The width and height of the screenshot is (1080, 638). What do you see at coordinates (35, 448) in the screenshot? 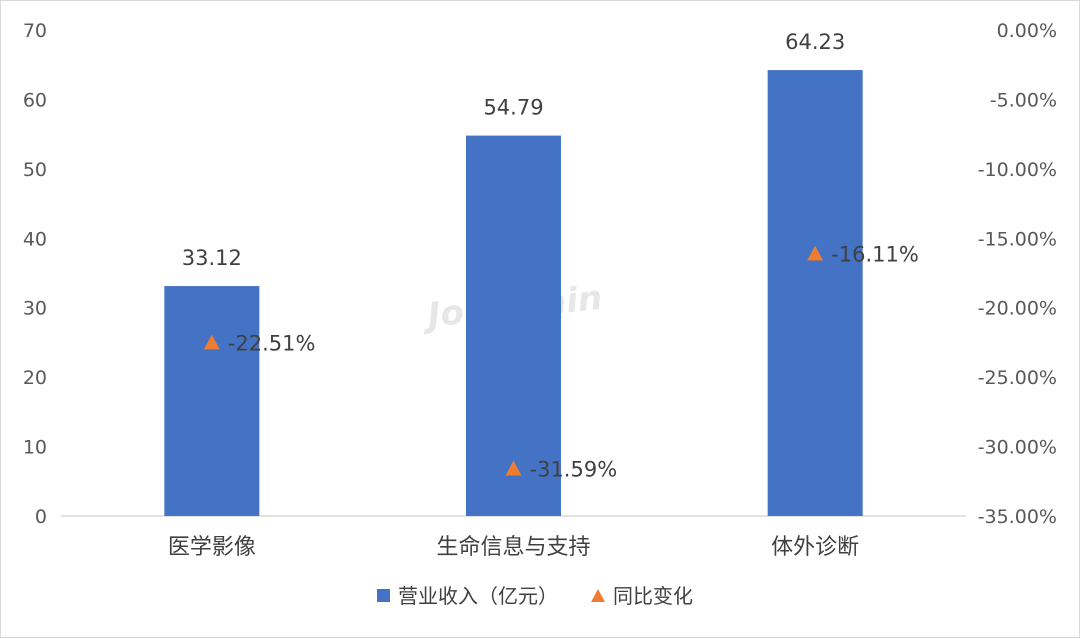
I see `left-tick-label: 10` at bounding box center [35, 448].